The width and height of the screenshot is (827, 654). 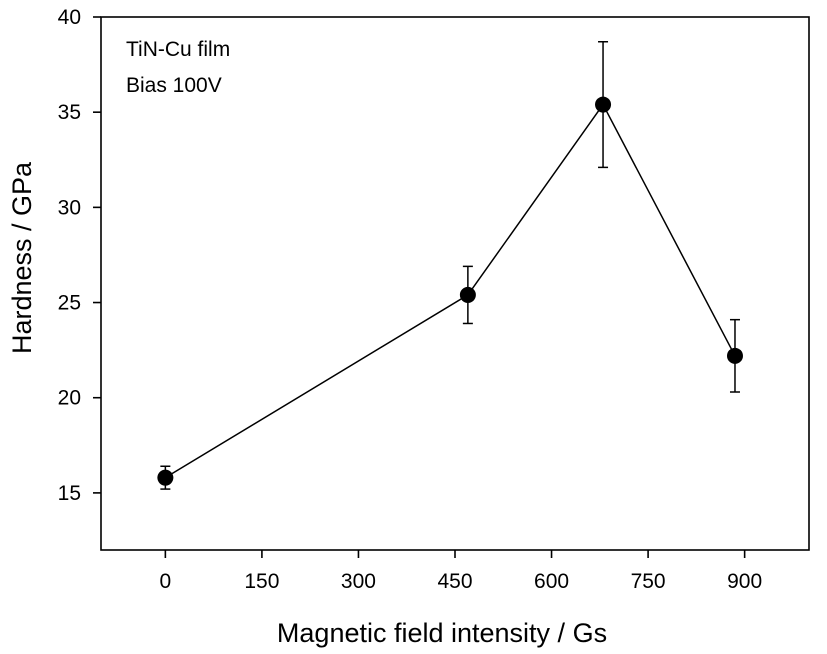 What do you see at coordinates (261, 581) in the screenshot?
I see `x-tick-label-1: 150` at bounding box center [261, 581].